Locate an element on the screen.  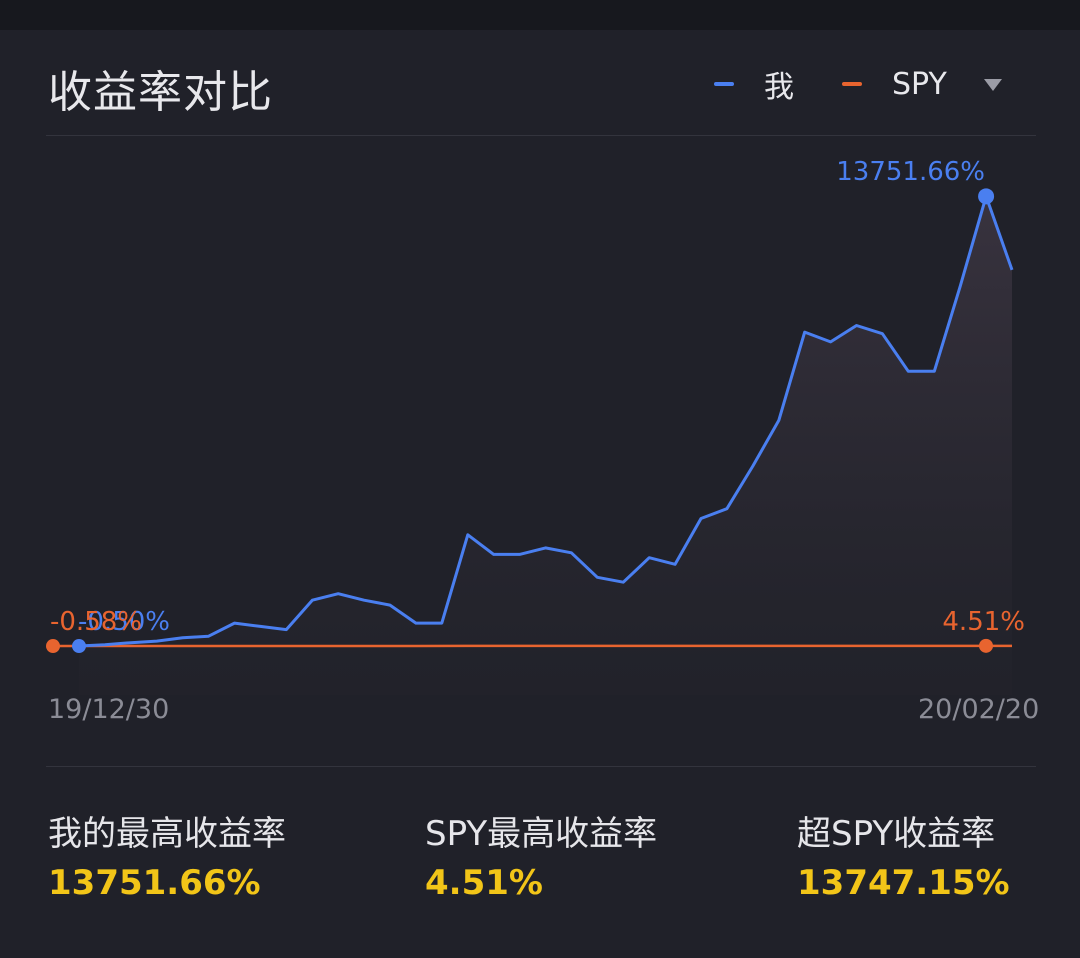
legend-label-spy: SPY is located at coordinates (919, 84).